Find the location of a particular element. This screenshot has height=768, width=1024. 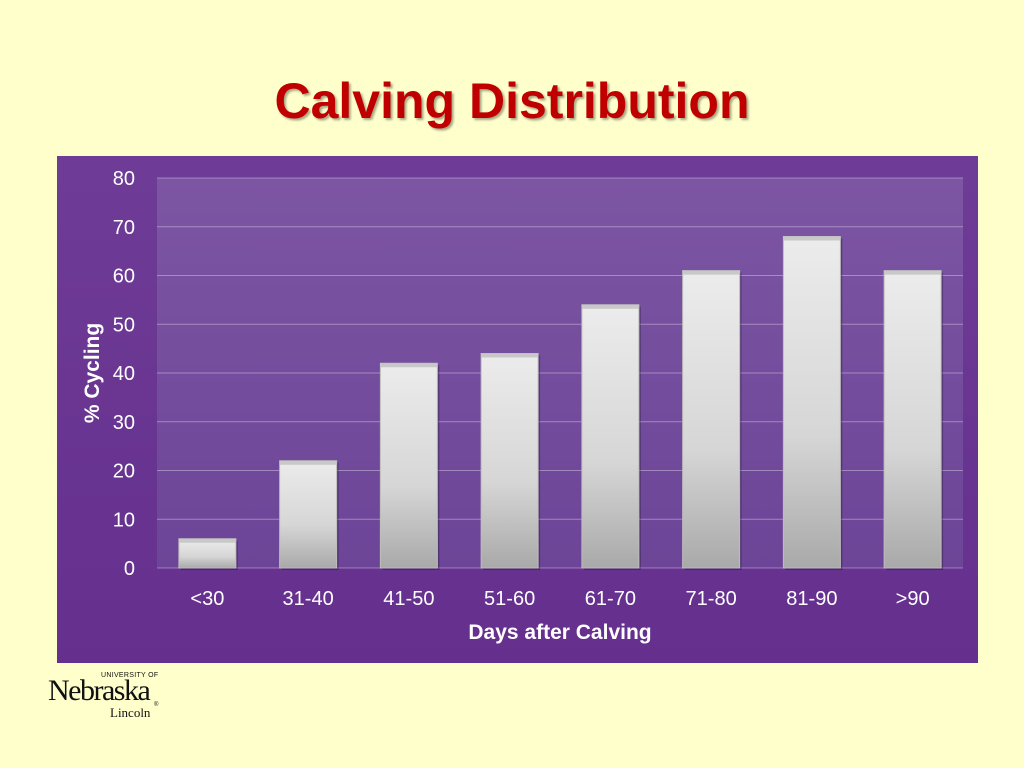

x-axis-label: Days after Calving is located at coordinates (559, 632).